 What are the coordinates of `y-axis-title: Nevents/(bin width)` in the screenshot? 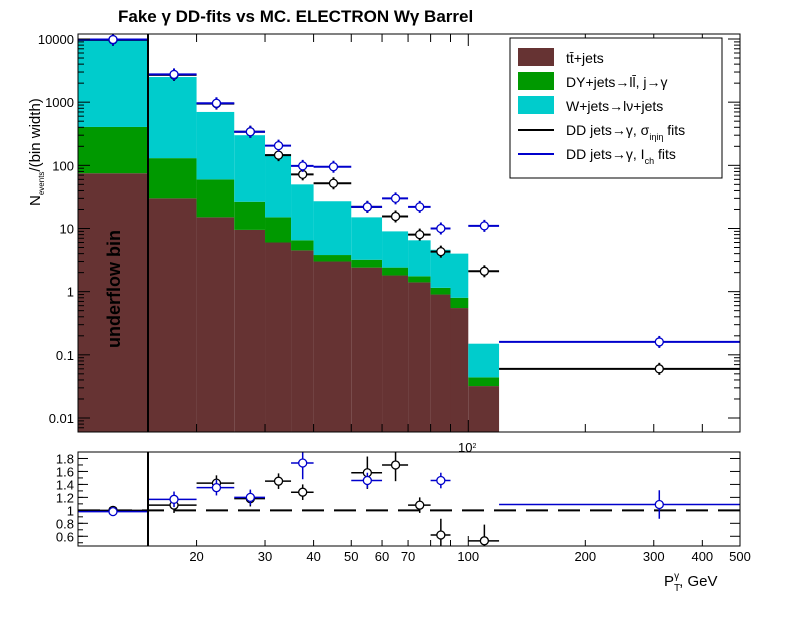 It's located at (36, 152).